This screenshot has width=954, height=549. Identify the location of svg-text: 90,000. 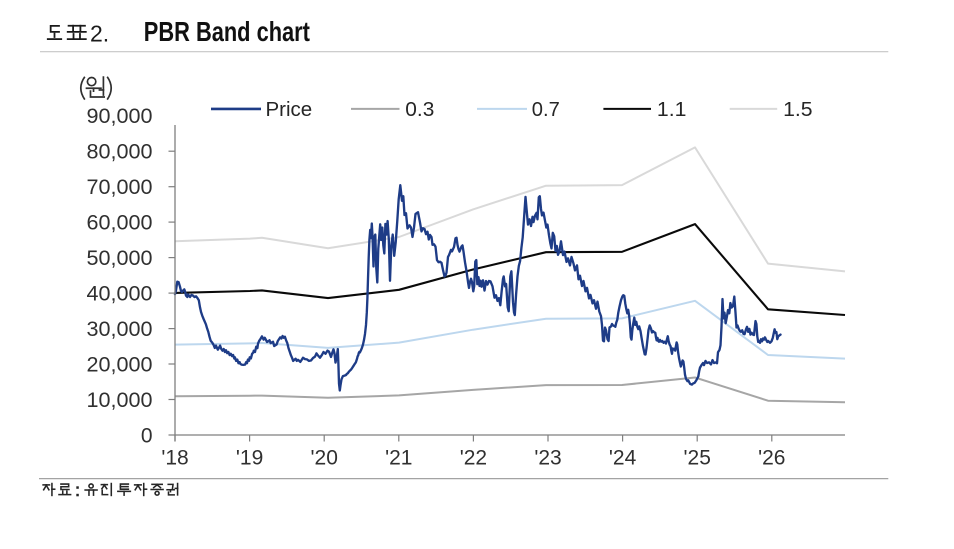
(120, 116).